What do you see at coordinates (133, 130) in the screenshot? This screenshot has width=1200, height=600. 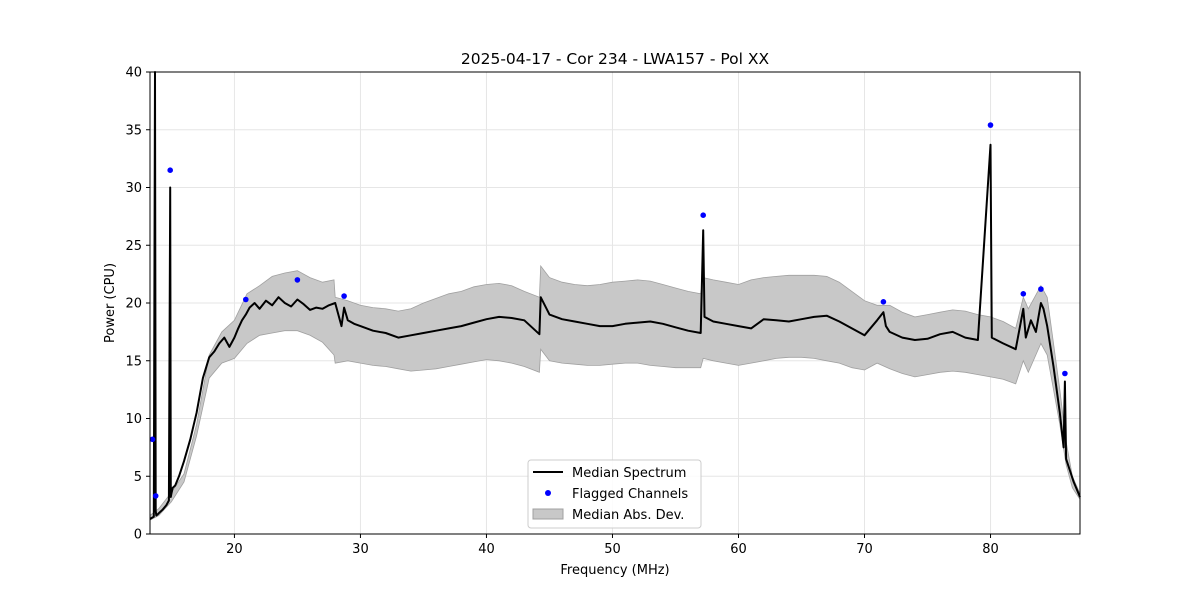 I see `y-tick-label: 35` at bounding box center [133, 130].